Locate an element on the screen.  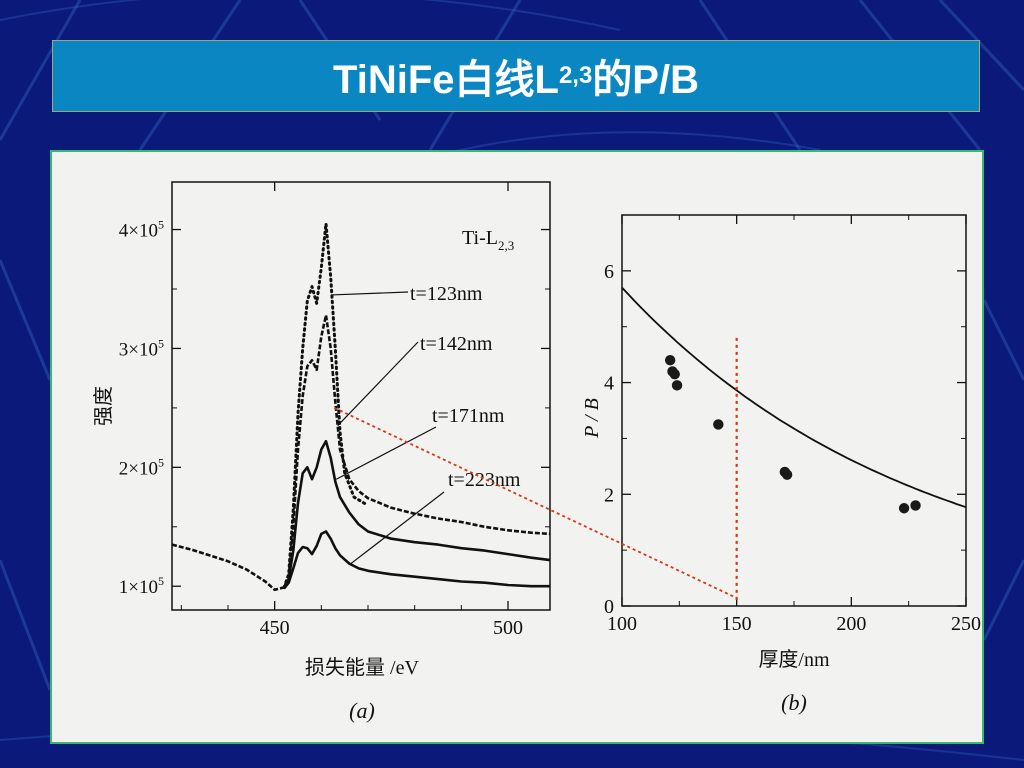
chart-b-x-tick-label: 100 is located at coordinates (622, 624).